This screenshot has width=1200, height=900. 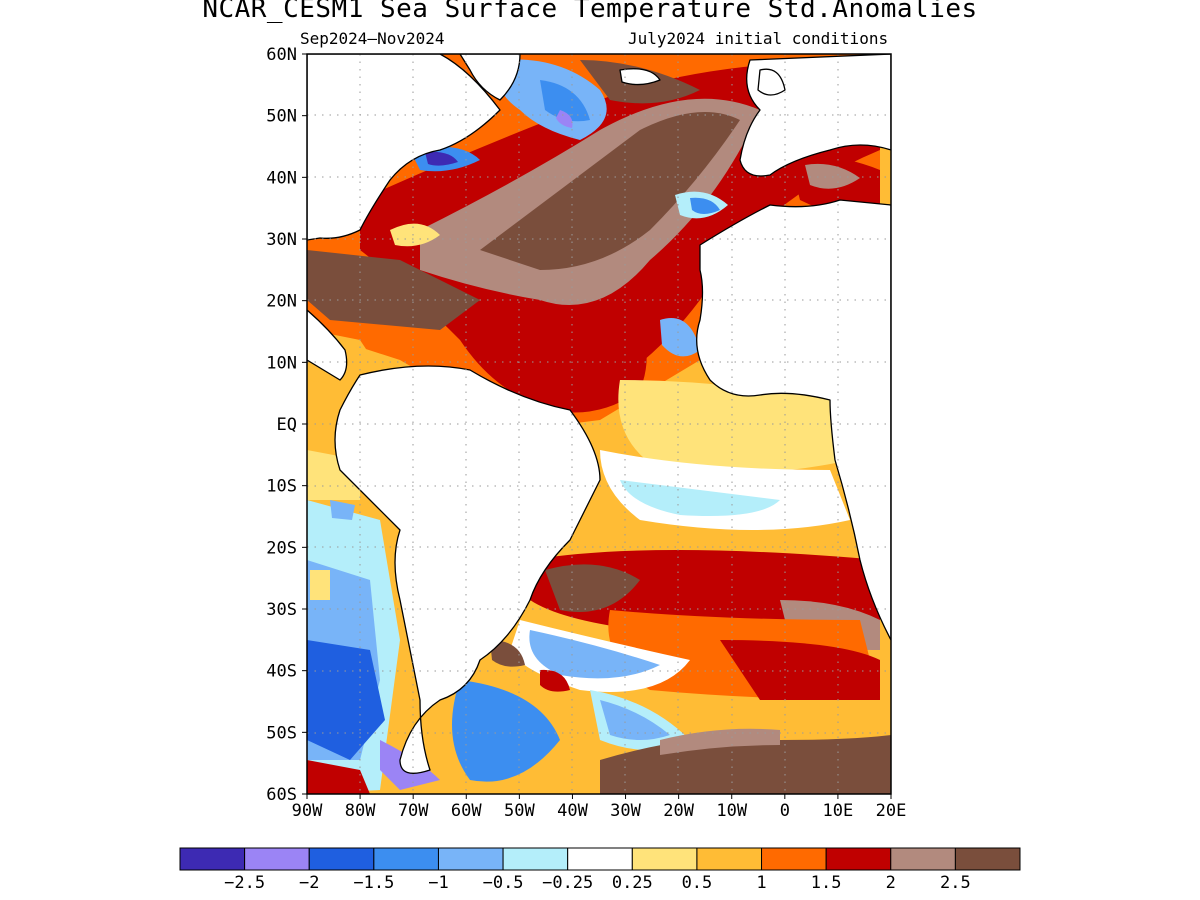 I want to click on lon-tick-label: 20W, so click(x=678, y=811).